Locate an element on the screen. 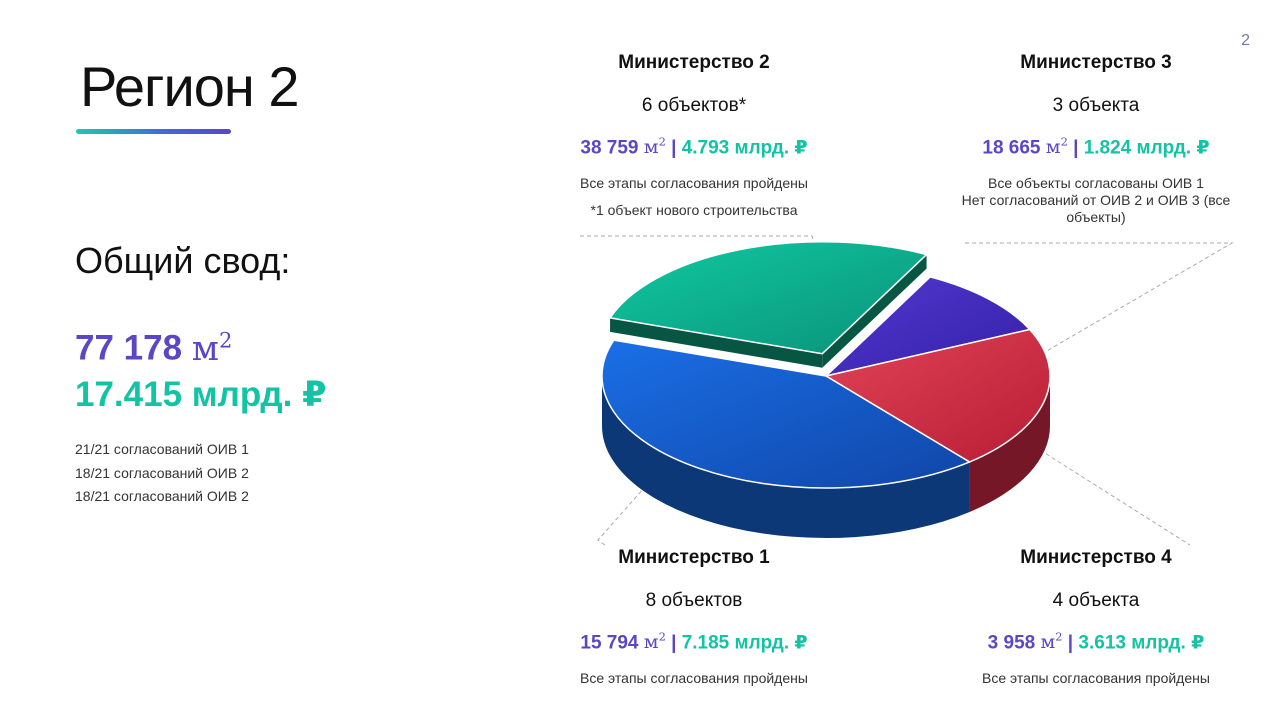  ministry-1-note: Все этапы согласования пройдены is located at coordinates (694, 678).